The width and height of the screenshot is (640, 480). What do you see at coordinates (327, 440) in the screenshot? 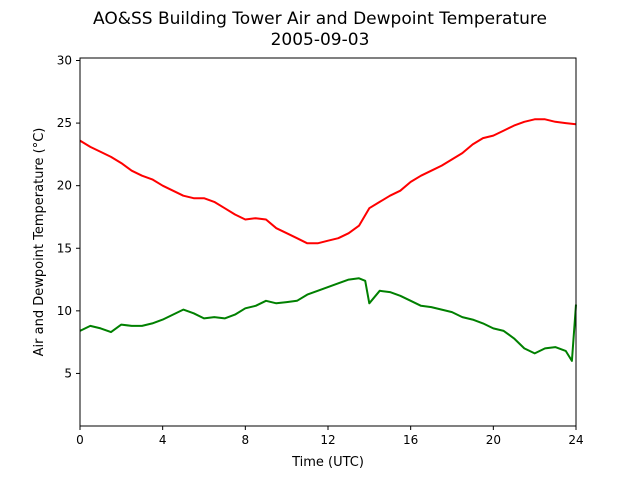
I see `x-tick-label: 12` at bounding box center [327, 440].